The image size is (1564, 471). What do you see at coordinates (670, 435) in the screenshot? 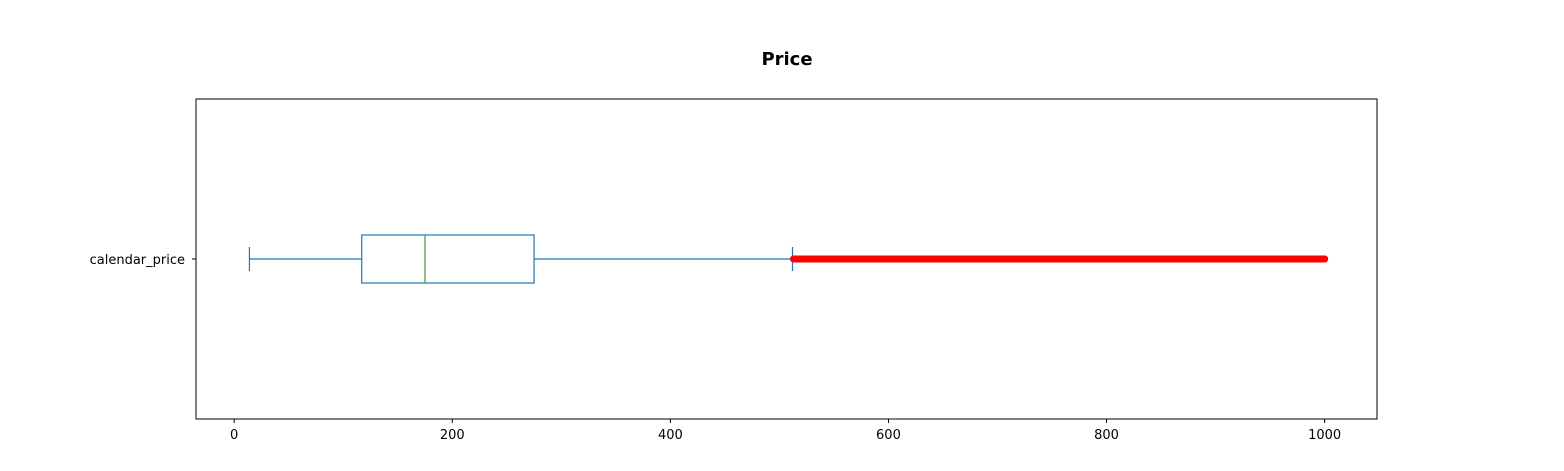
I see `x-tick-label: 400` at bounding box center [670, 435].